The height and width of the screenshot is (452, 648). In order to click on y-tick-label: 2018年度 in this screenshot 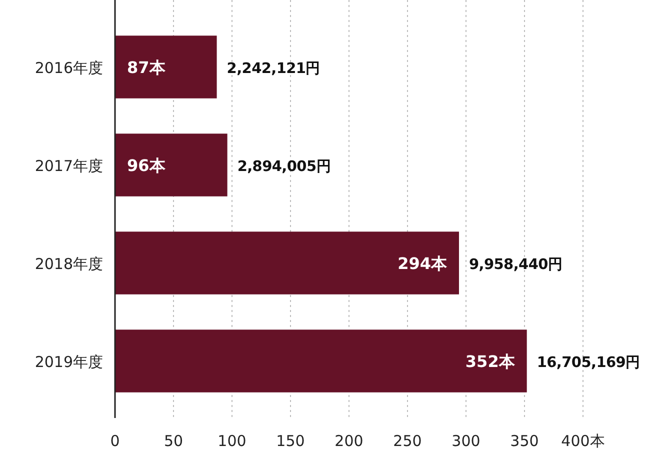, I will do `click(68, 264)`.